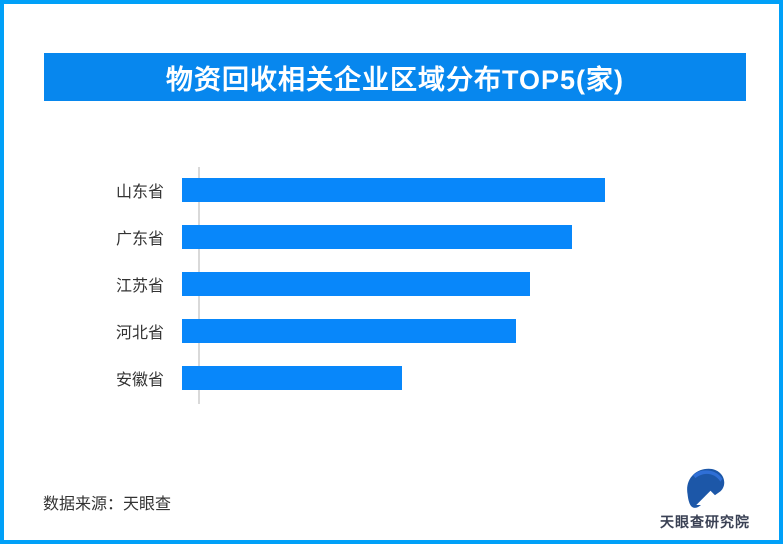 The width and height of the screenshot is (783, 544). I want to click on title-banner: 物资回收相关企业区域分布TOP5(家), so click(395, 77).